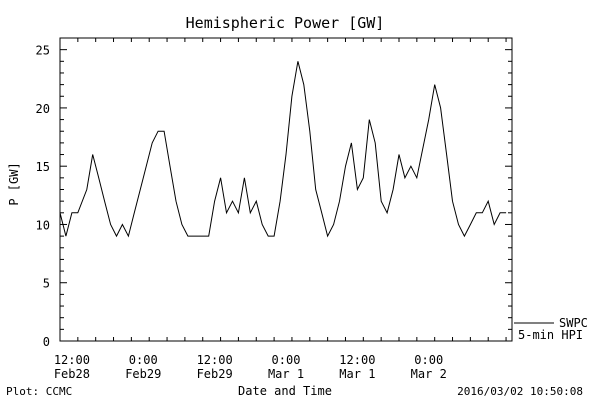  What do you see at coordinates (43, 51) in the screenshot?
I see `y-tick-label: 25` at bounding box center [43, 51].